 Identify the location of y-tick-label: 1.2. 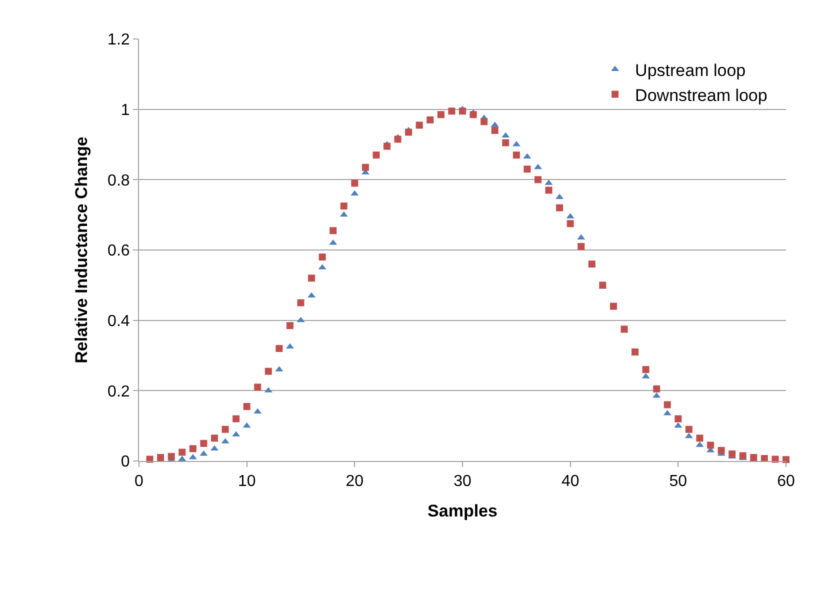
(119, 40).